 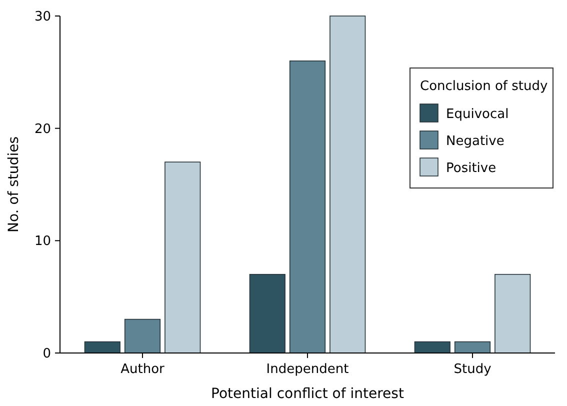 What do you see at coordinates (473, 369) in the screenshot?
I see `x-tick-label: Study` at bounding box center [473, 369].